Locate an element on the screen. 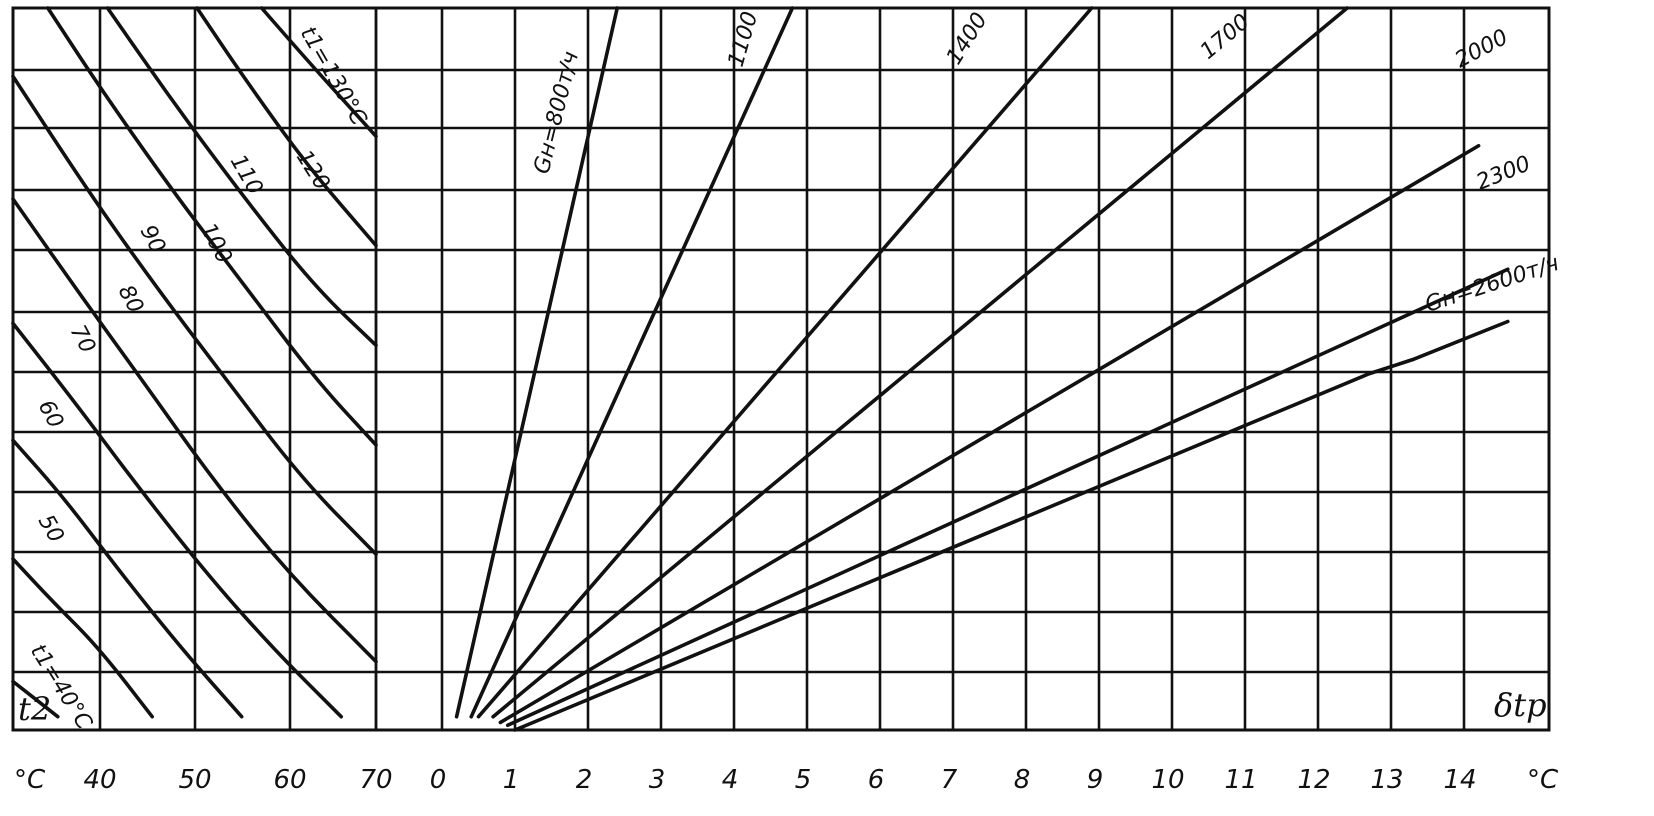 The image size is (1654, 816). x-tick-label: 14 is located at coordinates (1459, 780).